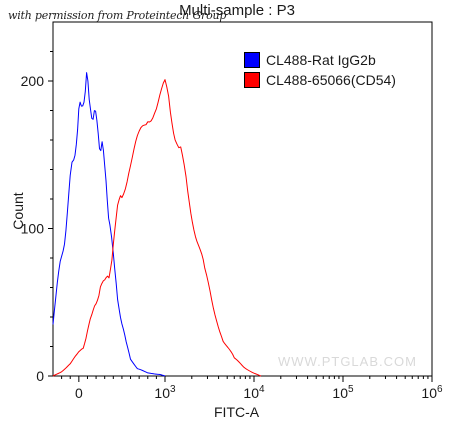  I want to click on legend-label-isotype: CL488-Rat IgG2b, so click(321, 60).